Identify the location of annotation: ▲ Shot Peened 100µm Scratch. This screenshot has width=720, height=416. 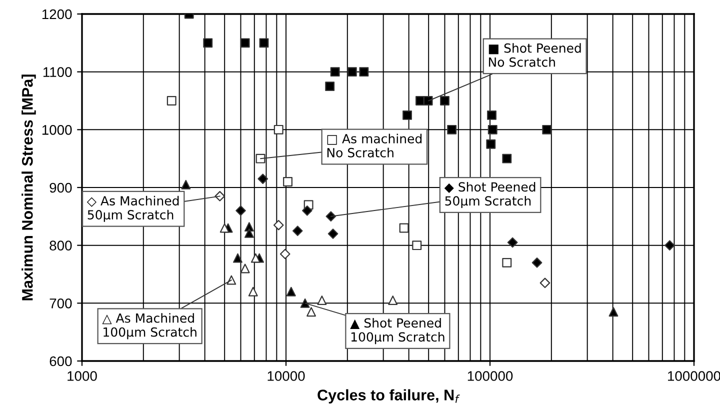
(397, 331).